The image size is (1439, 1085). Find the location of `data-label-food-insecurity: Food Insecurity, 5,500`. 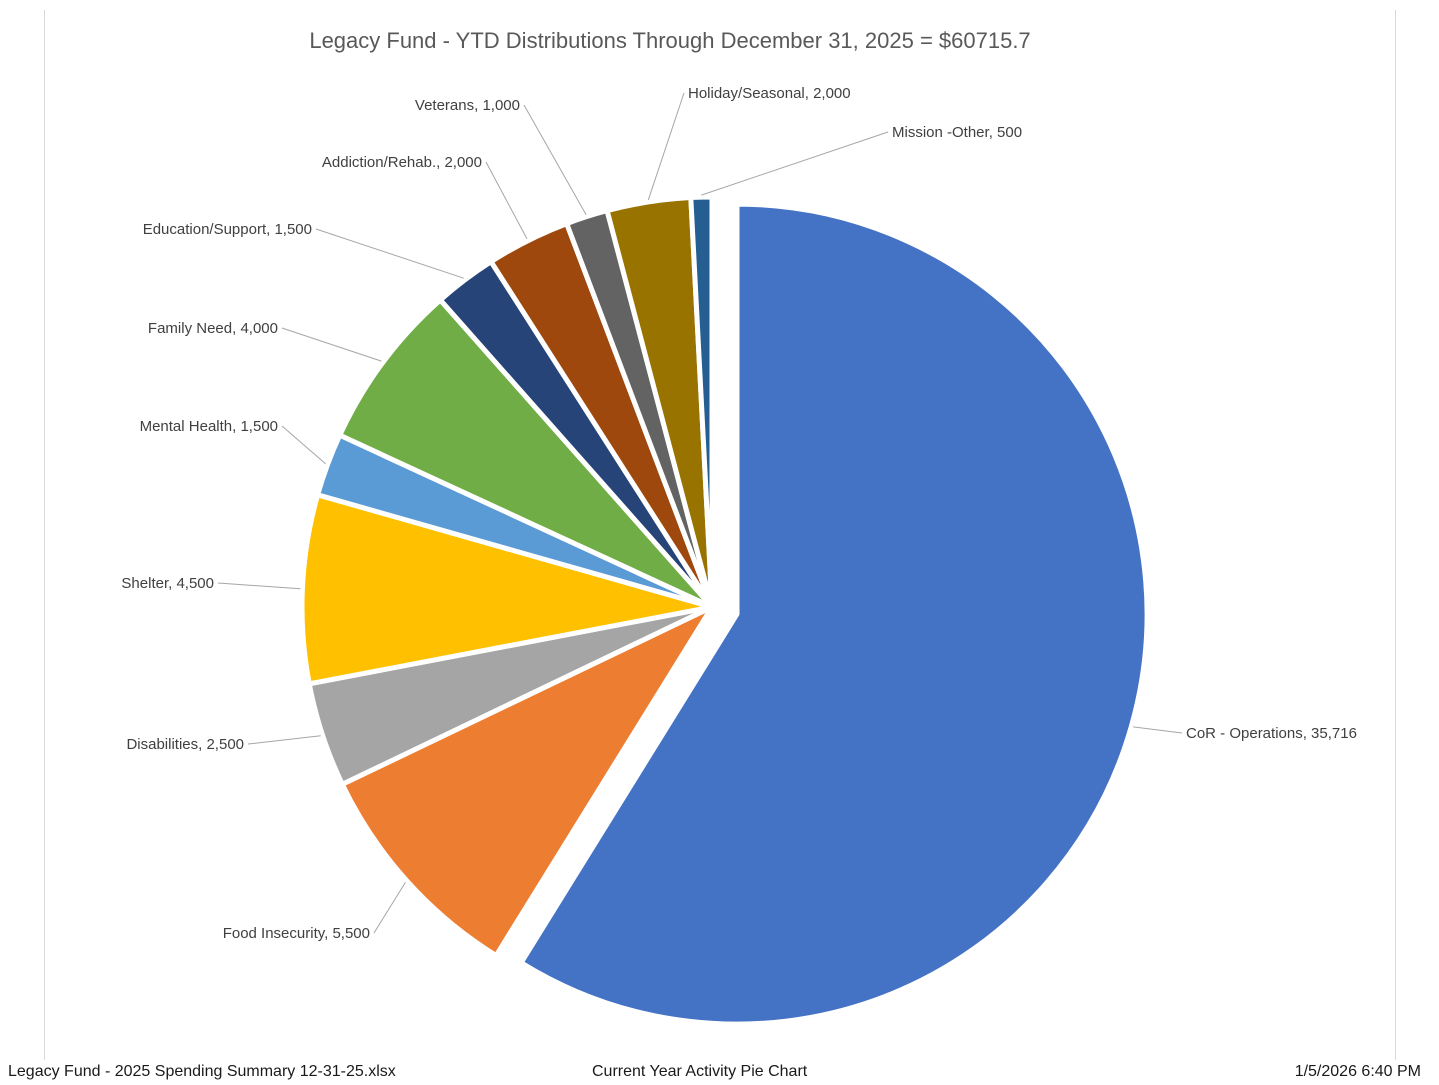

data-label-food-insecurity: Food Insecurity, 5,500 is located at coordinates (296, 933).